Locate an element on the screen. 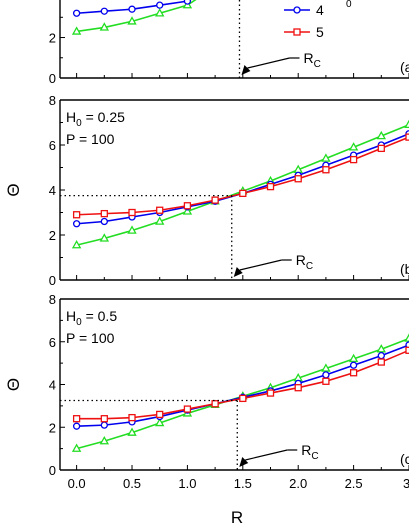 This screenshot has width=409, height=529. series-group is located at coordinates (134, 17).